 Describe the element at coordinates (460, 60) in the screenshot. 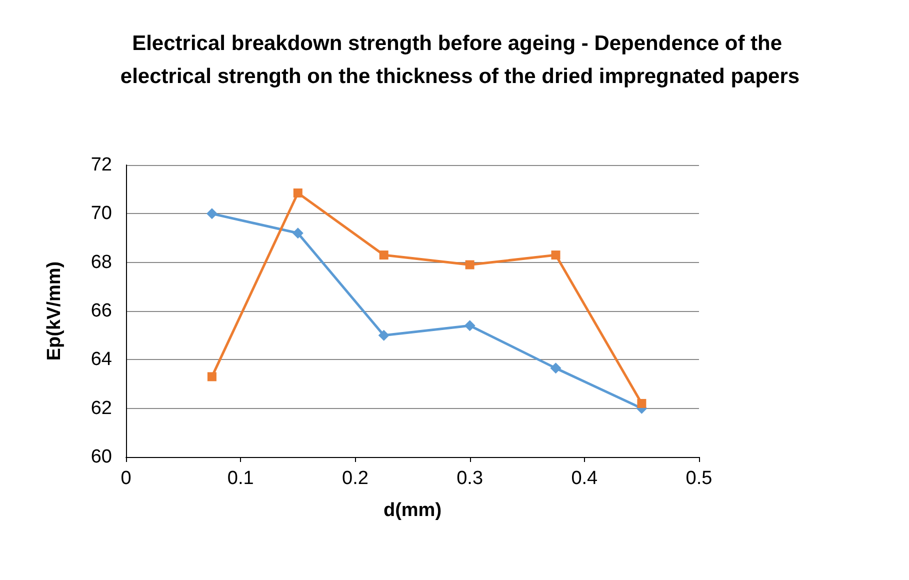

I see `chart-title: Electrical breakdown strength before ageing - Dependence of the electrical strength on the thickness of the dried impregnated papers` at that location.